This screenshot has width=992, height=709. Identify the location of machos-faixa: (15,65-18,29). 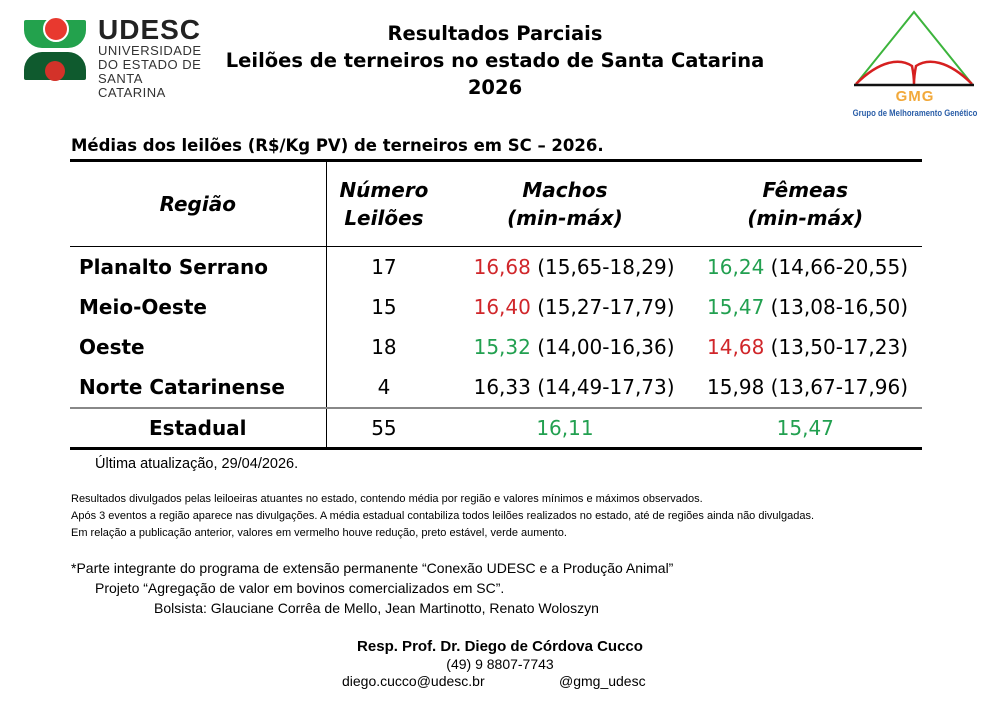
(606, 267).